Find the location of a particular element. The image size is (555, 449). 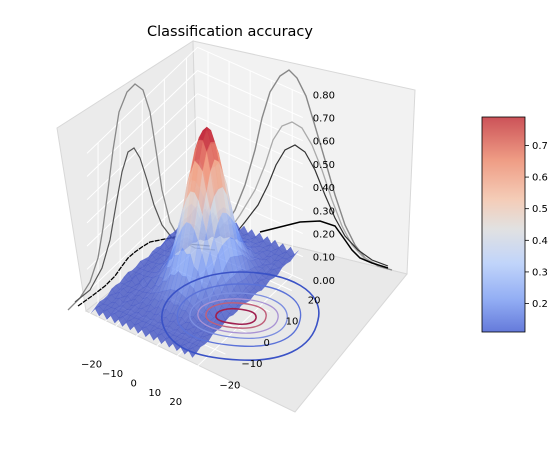

tick-label: 0.40 is located at coordinates (324, 188).